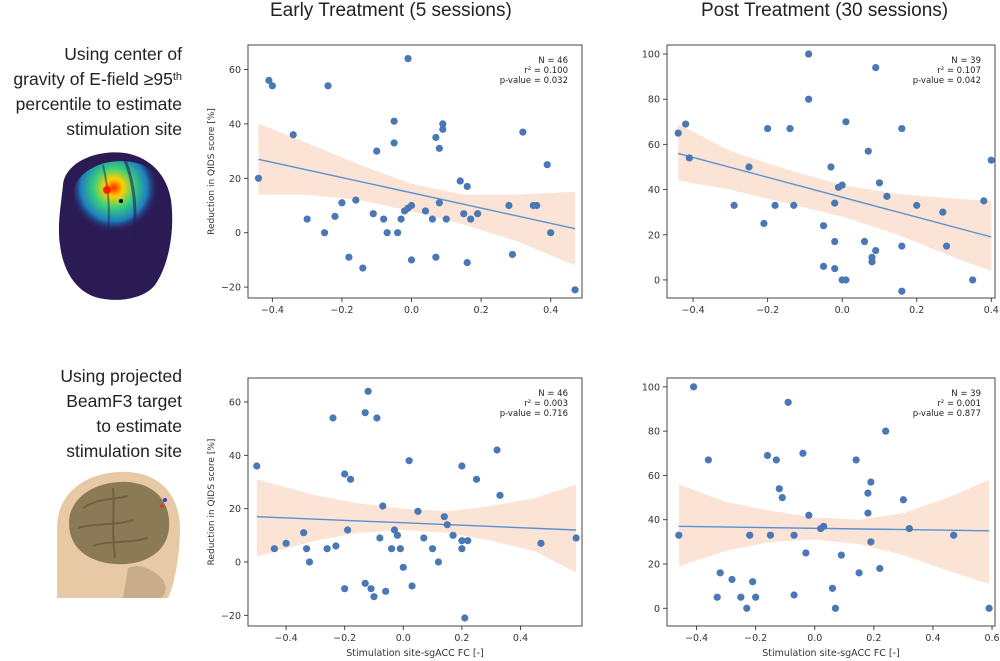 The width and height of the screenshot is (1000, 661). I want to click on x-tick-label: 0.6, so click(991, 638).